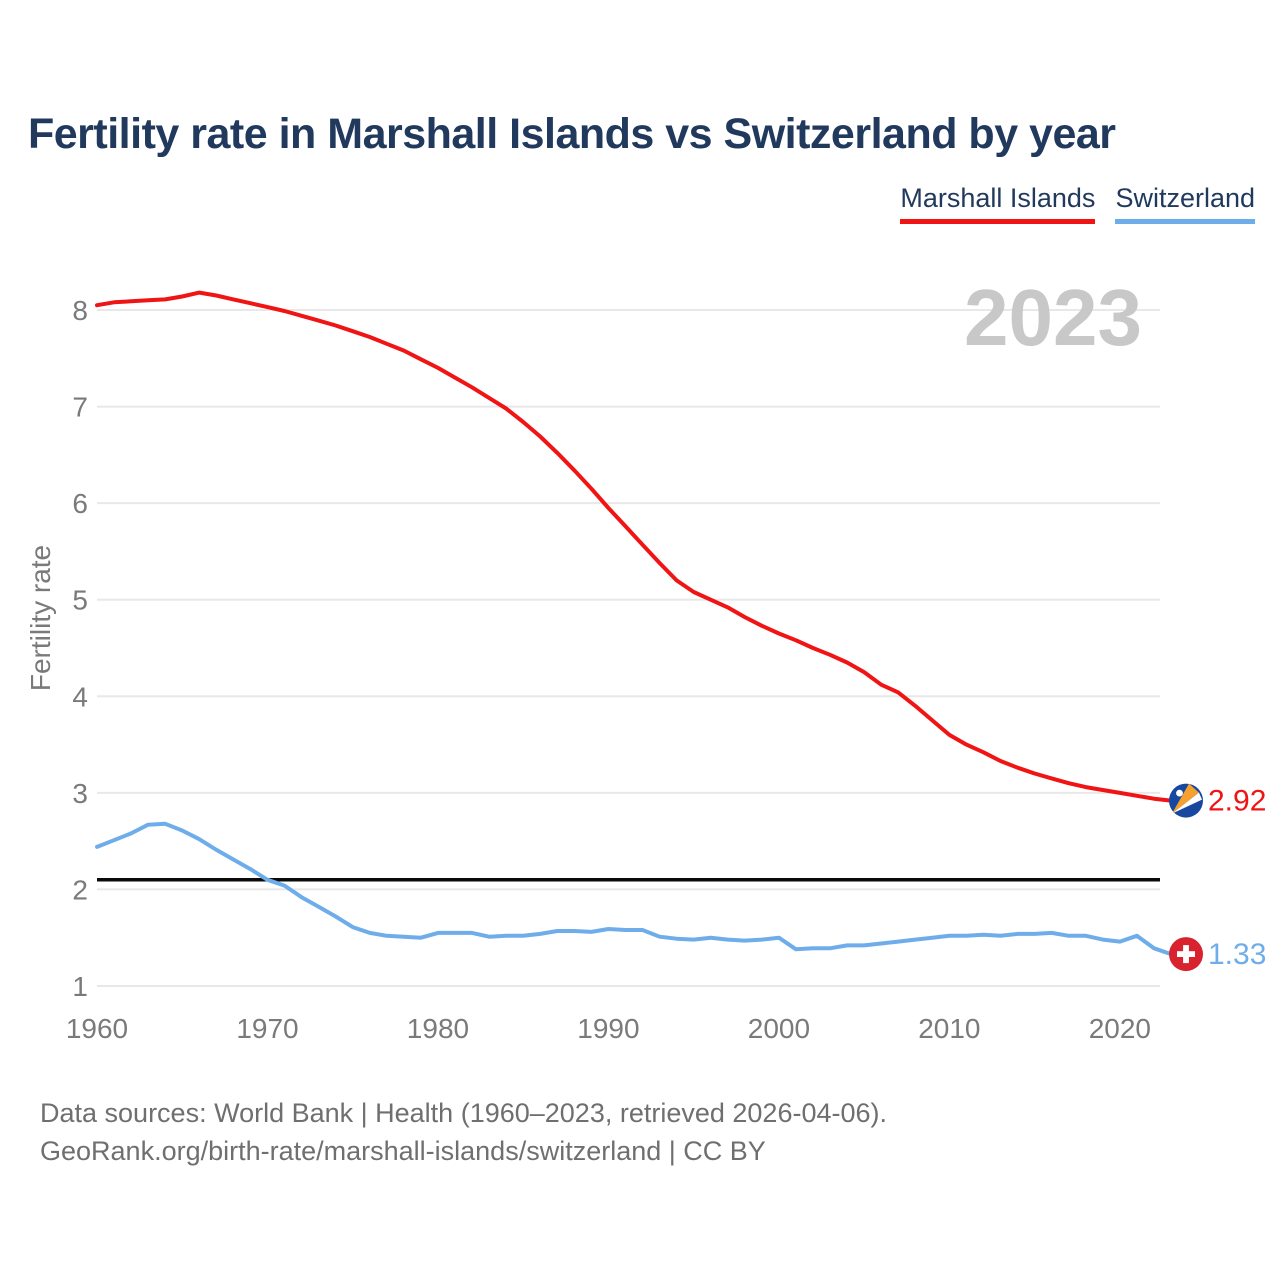  I want to click on series-line-switzerland, so click(634, 889).